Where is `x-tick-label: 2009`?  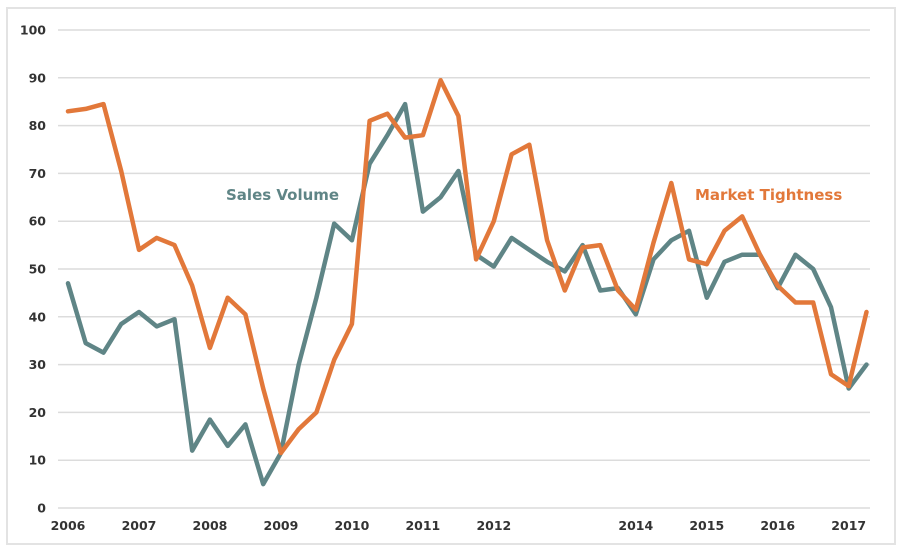 x-tick-label: 2009 is located at coordinates (281, 525).